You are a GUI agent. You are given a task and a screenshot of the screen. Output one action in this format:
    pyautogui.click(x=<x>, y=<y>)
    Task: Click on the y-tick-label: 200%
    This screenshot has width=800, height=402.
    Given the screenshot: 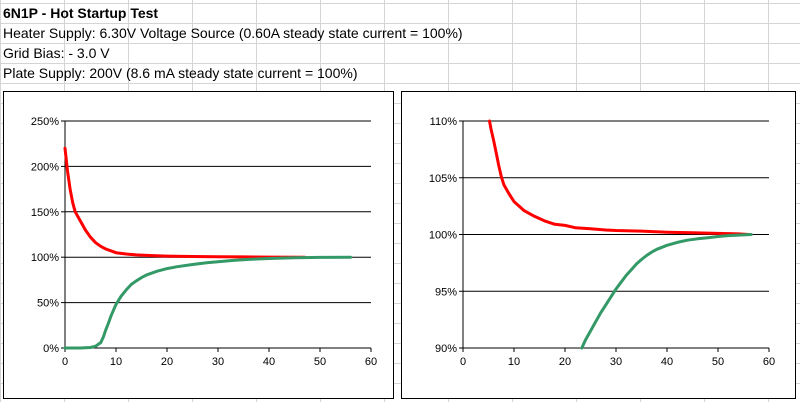 What is the action you would take?
    pyautogui.click(x=45, y=167)
    